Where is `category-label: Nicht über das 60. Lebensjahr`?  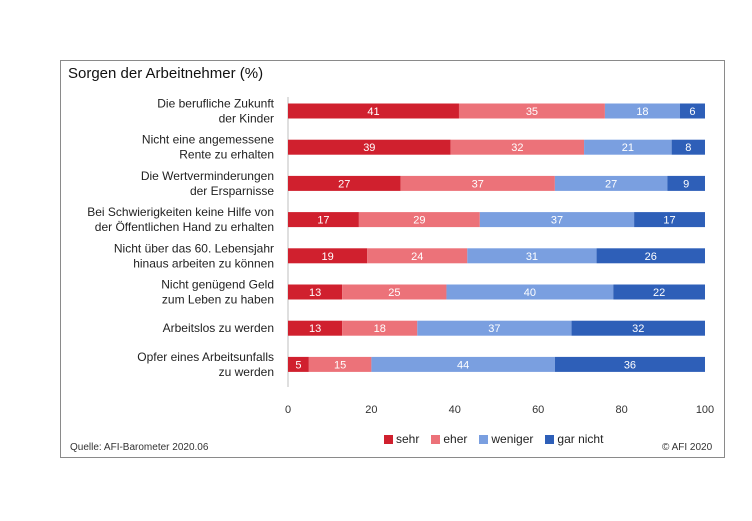 category-label: Nicht über das 60. Lebensjahr is located at coordinates (194, 248).